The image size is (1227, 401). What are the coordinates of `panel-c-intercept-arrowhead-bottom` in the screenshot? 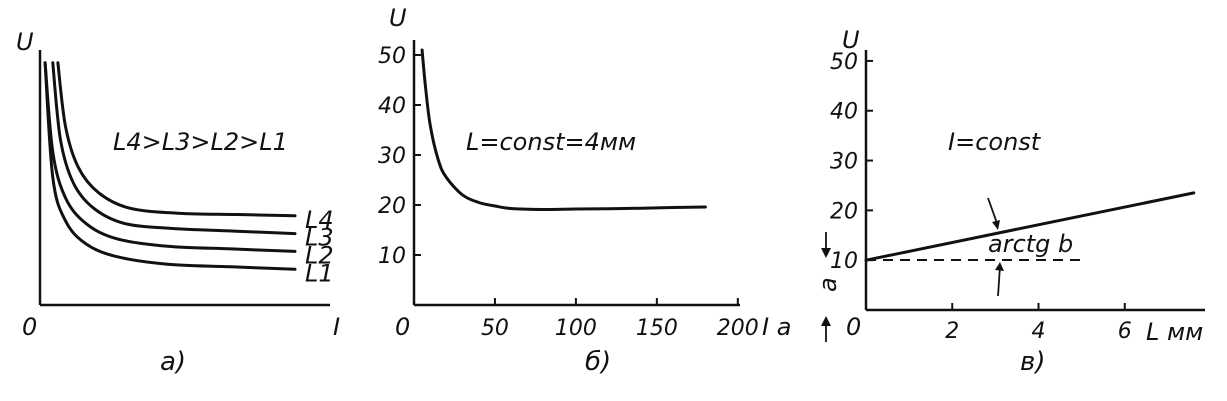 It's located at (826, 321).